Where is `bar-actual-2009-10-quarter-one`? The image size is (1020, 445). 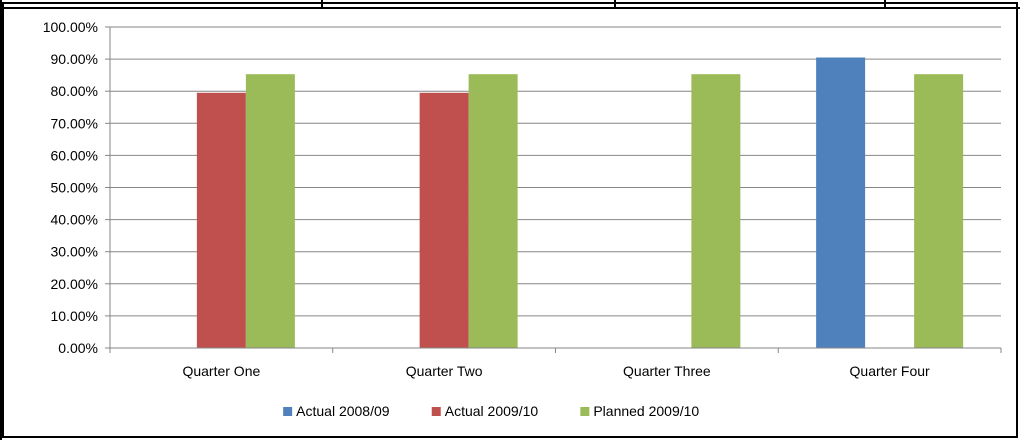 bar-actual-2009-10-quarter-one is located at coordinates (221, 220).